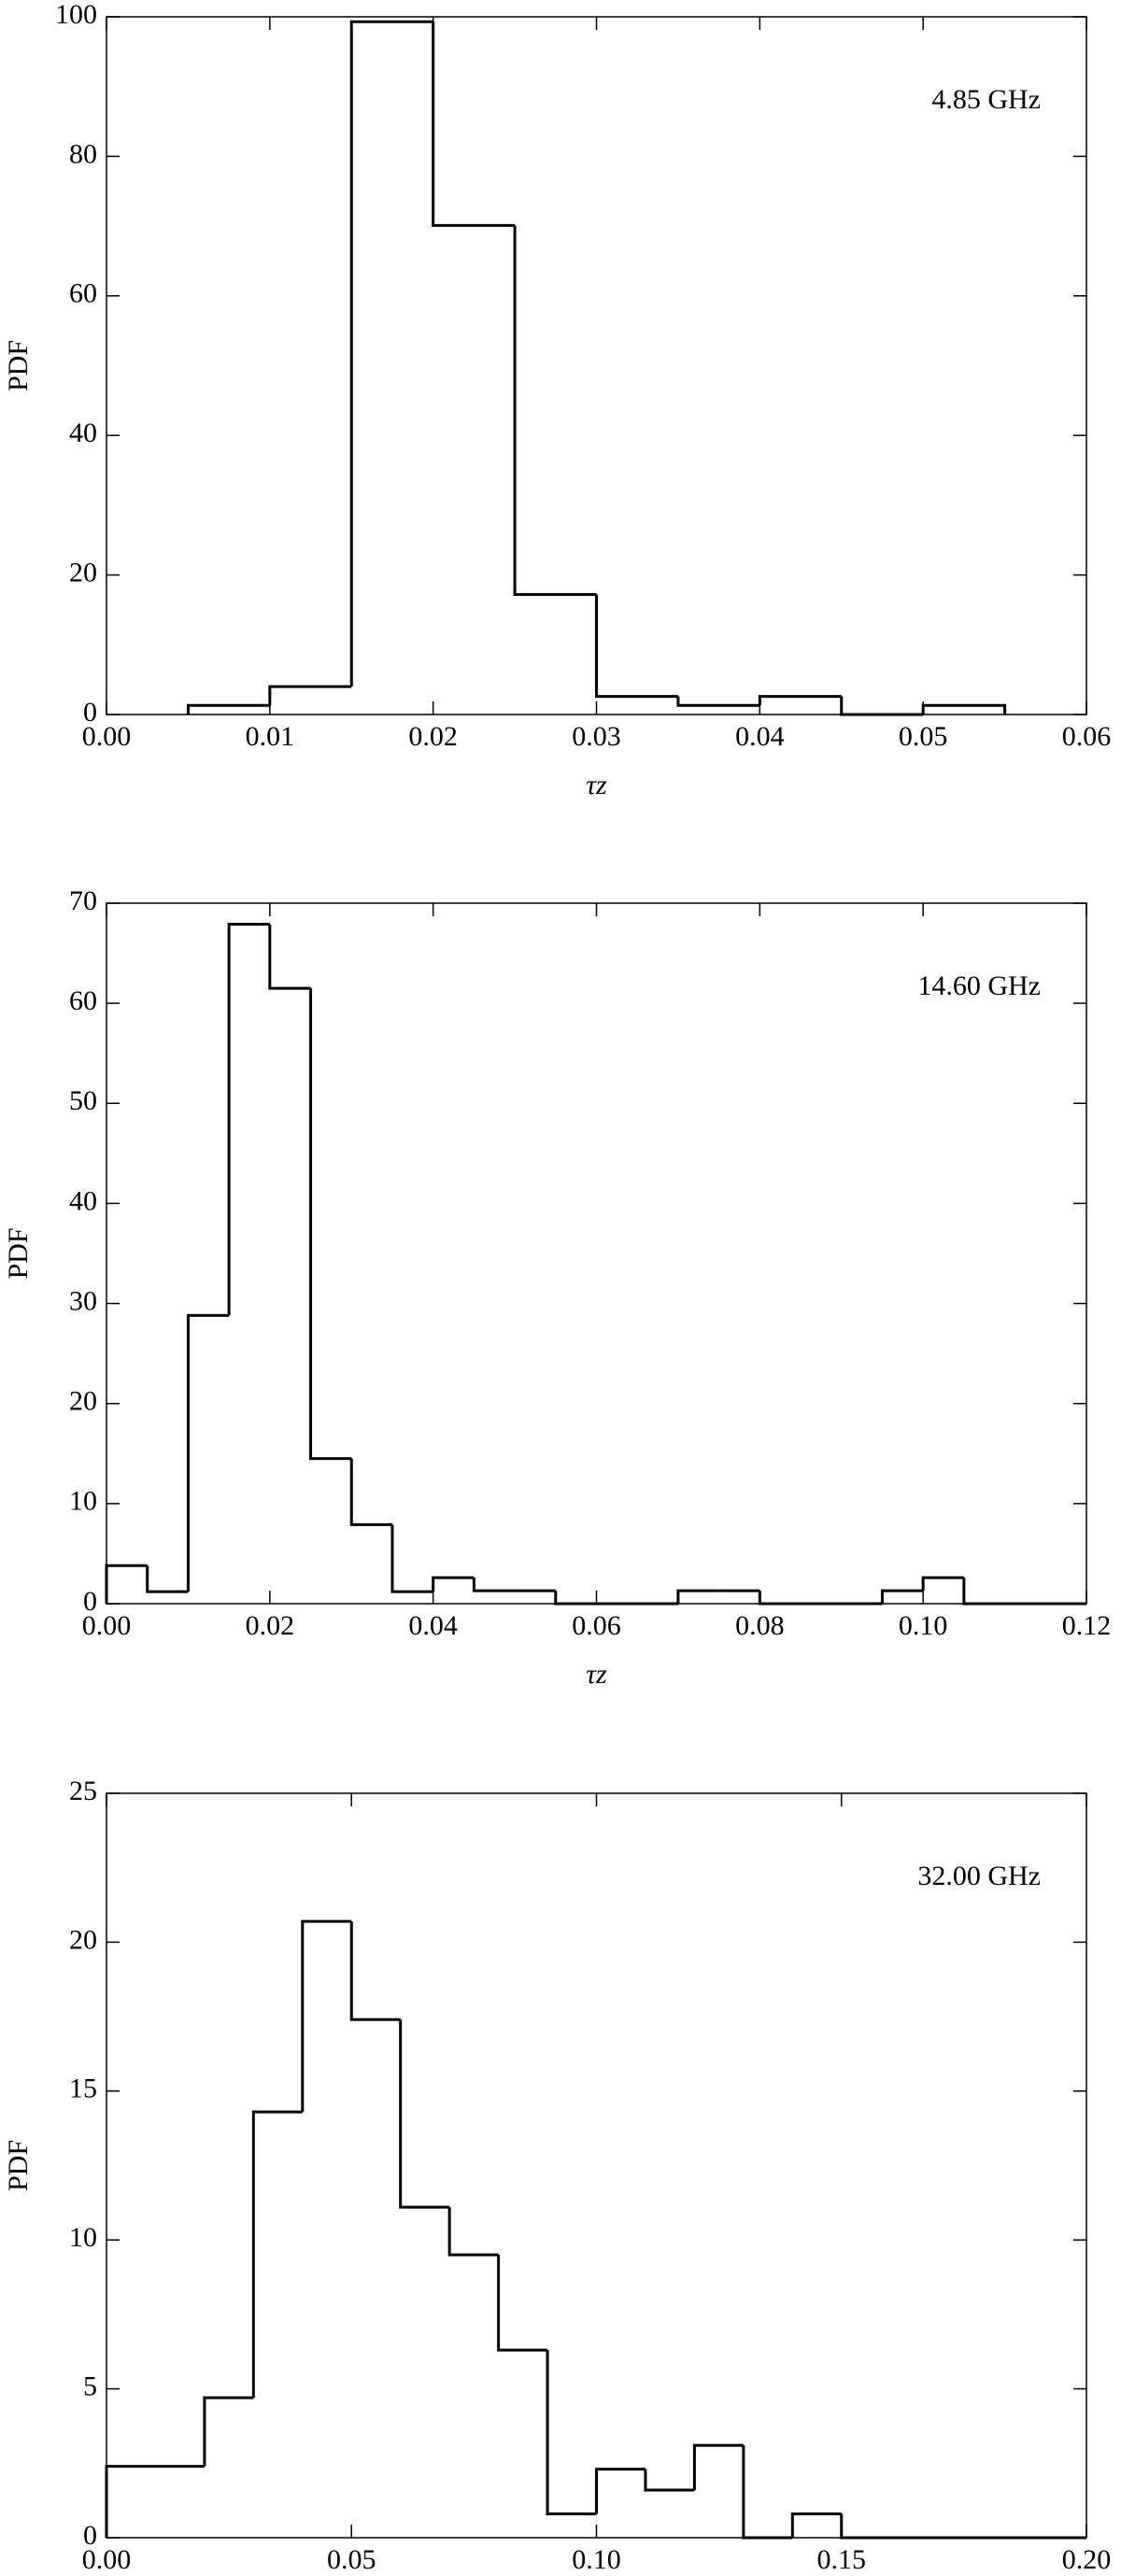  Describe the element at coordinates (271, 736) in the screenshot. I see `x-tick-label: 0.01` at that location.